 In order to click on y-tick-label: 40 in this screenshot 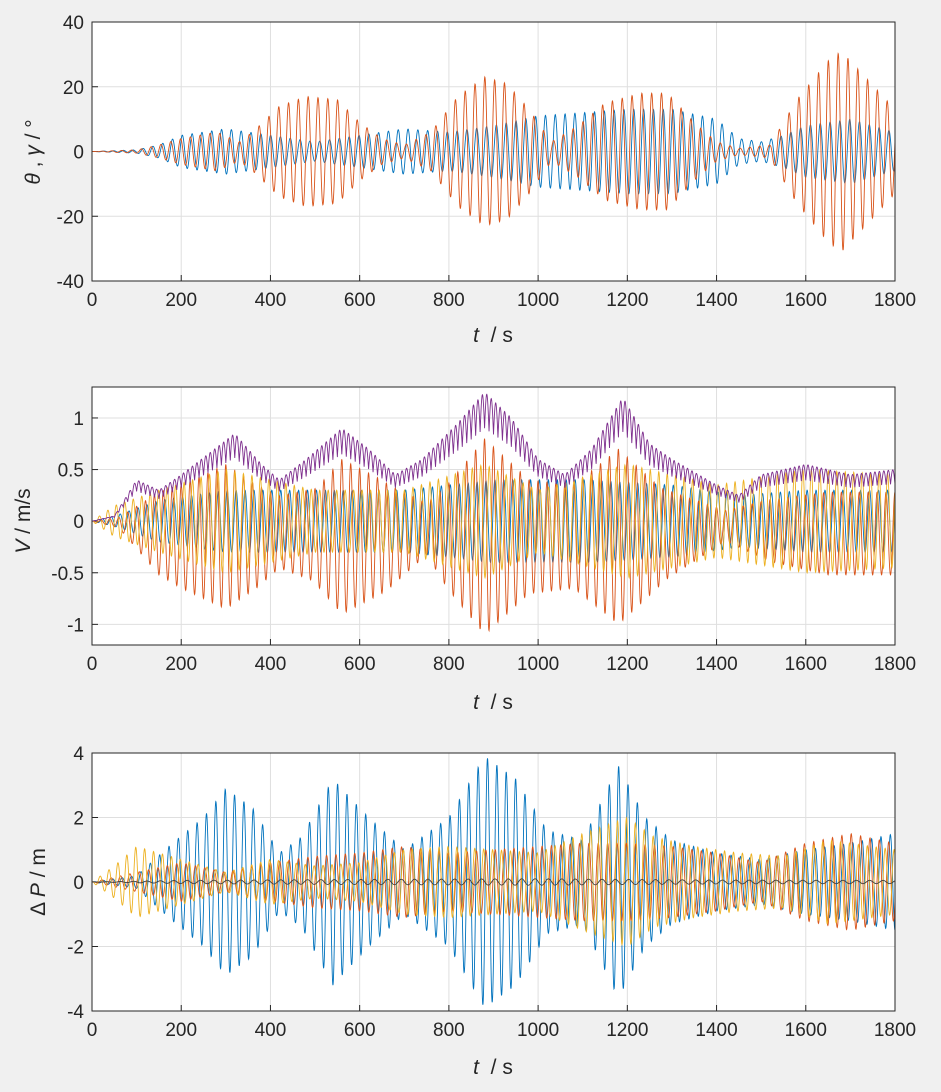, I will do `click(73, 23)`.